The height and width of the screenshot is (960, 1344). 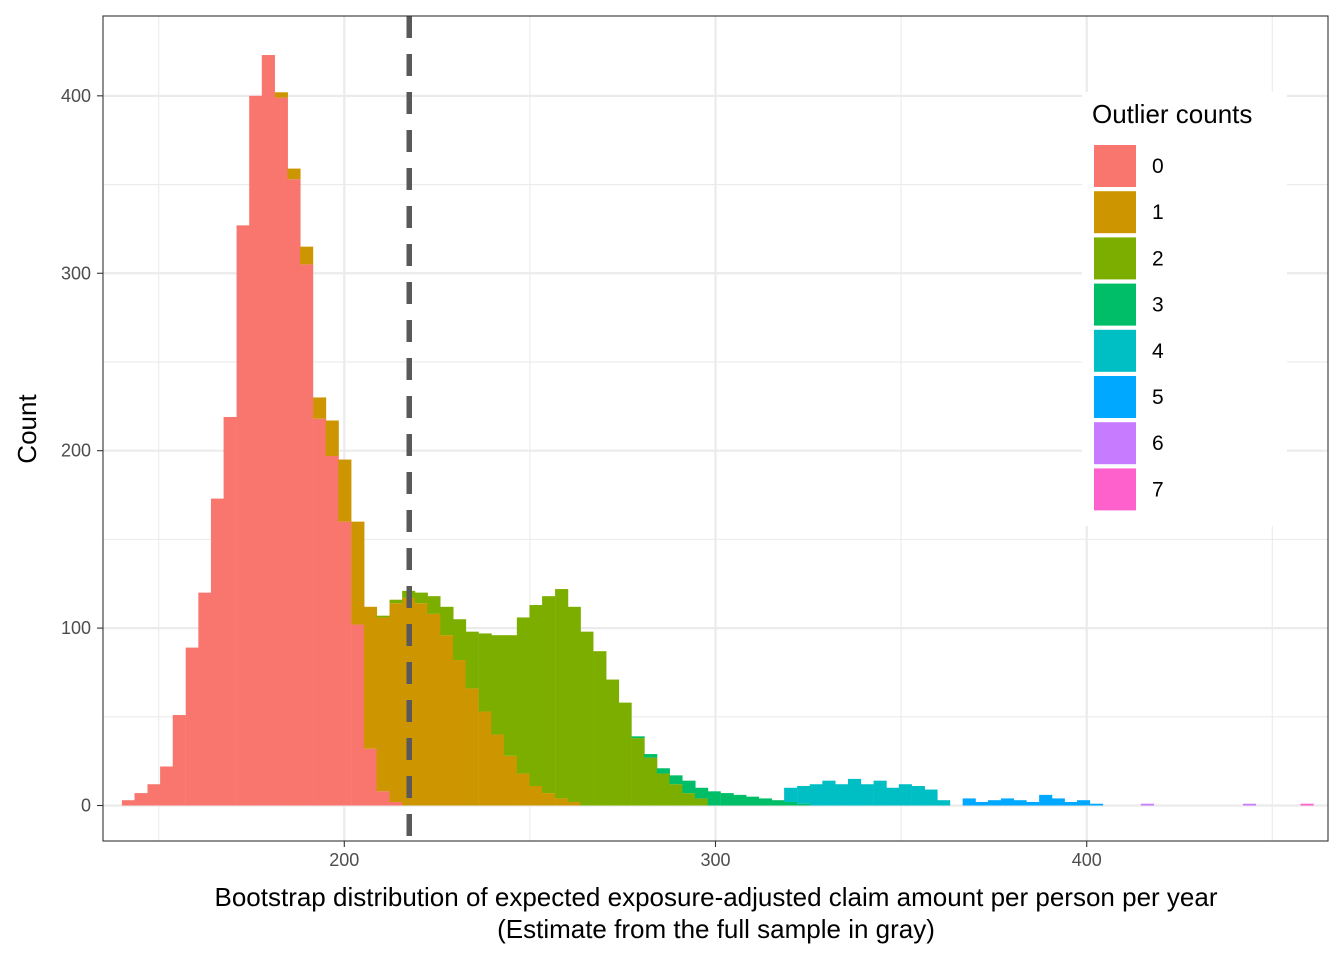 I want to click on y-tick-label: 0, so click(x=86, y=806).